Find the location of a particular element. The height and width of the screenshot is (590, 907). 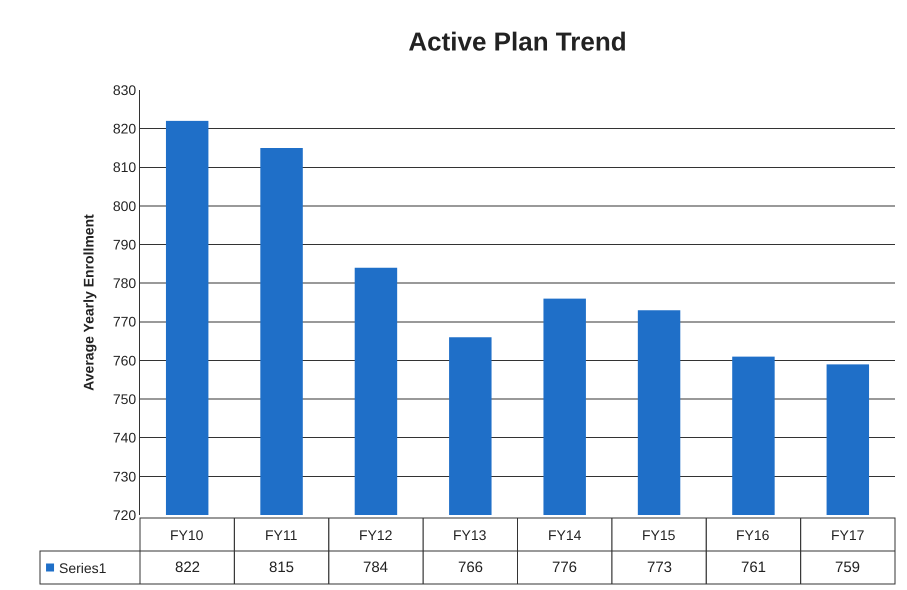

y-tick-label: 790 is located at coordinates (124, 244).